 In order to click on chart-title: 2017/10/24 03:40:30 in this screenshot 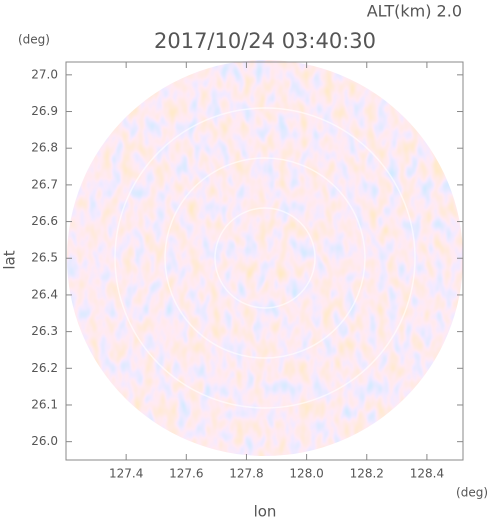, I will do `click(265, 41)`.